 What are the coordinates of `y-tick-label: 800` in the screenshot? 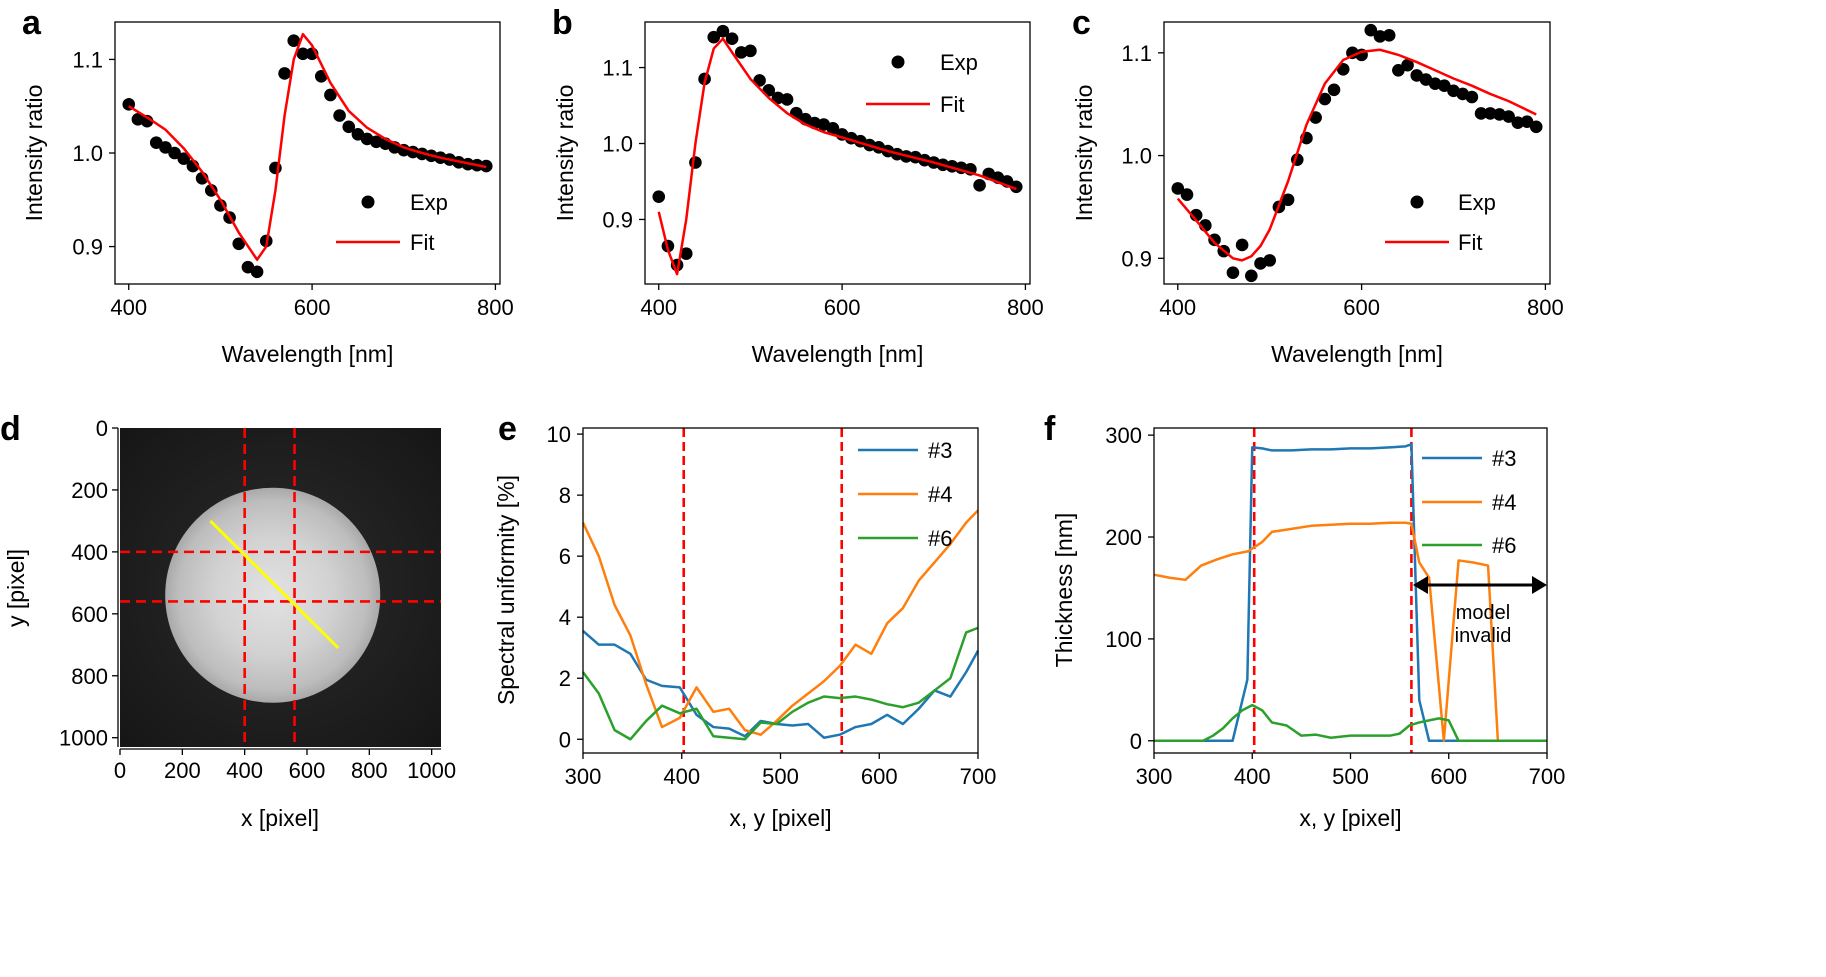 It's located at (89, 676).